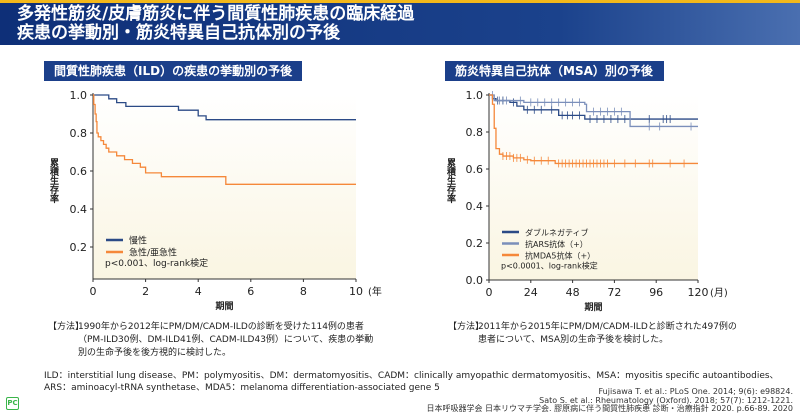  Describe the element at coordinates (466, 327) in the screenshot. I see `right-methods-label: 【方法】` at that location.